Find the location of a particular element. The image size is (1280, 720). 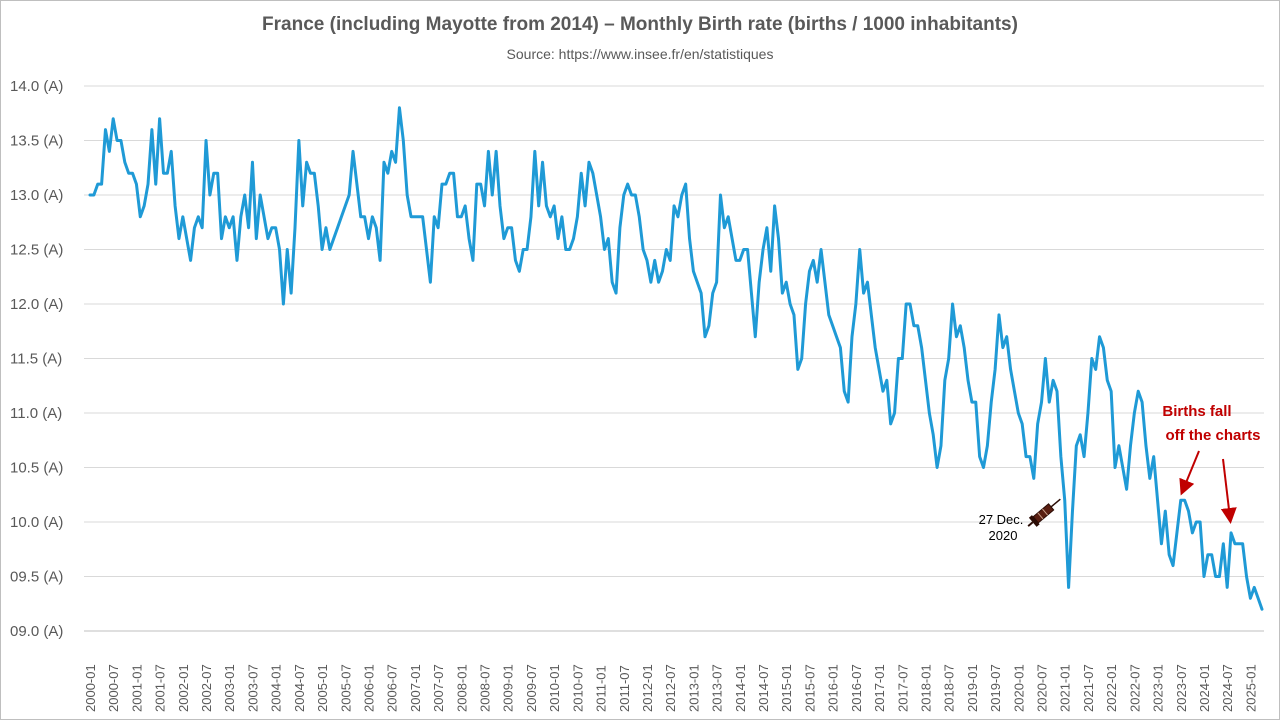

vaccine-annotation-line-2: 2020 is located at coordinates (1003, 535).